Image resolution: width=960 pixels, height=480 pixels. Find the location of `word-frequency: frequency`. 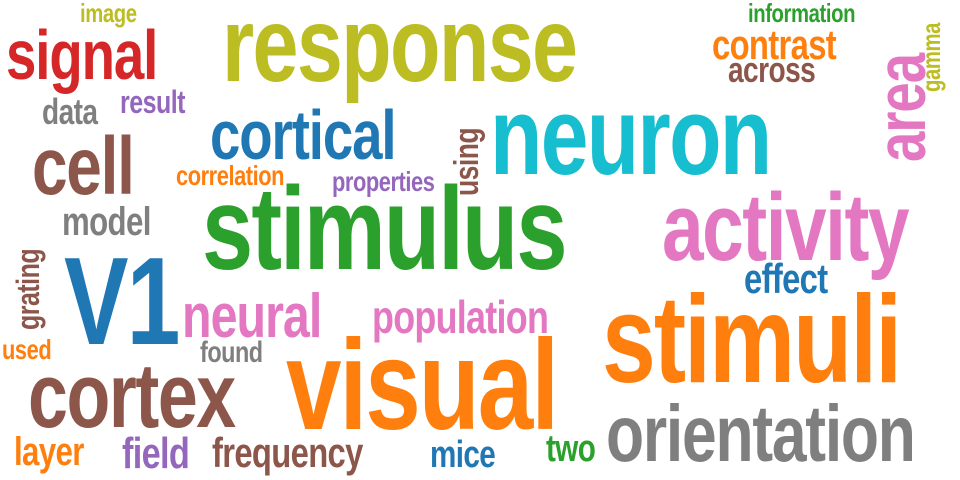

word-frequency: frequency is located at coordinates (287, 452).